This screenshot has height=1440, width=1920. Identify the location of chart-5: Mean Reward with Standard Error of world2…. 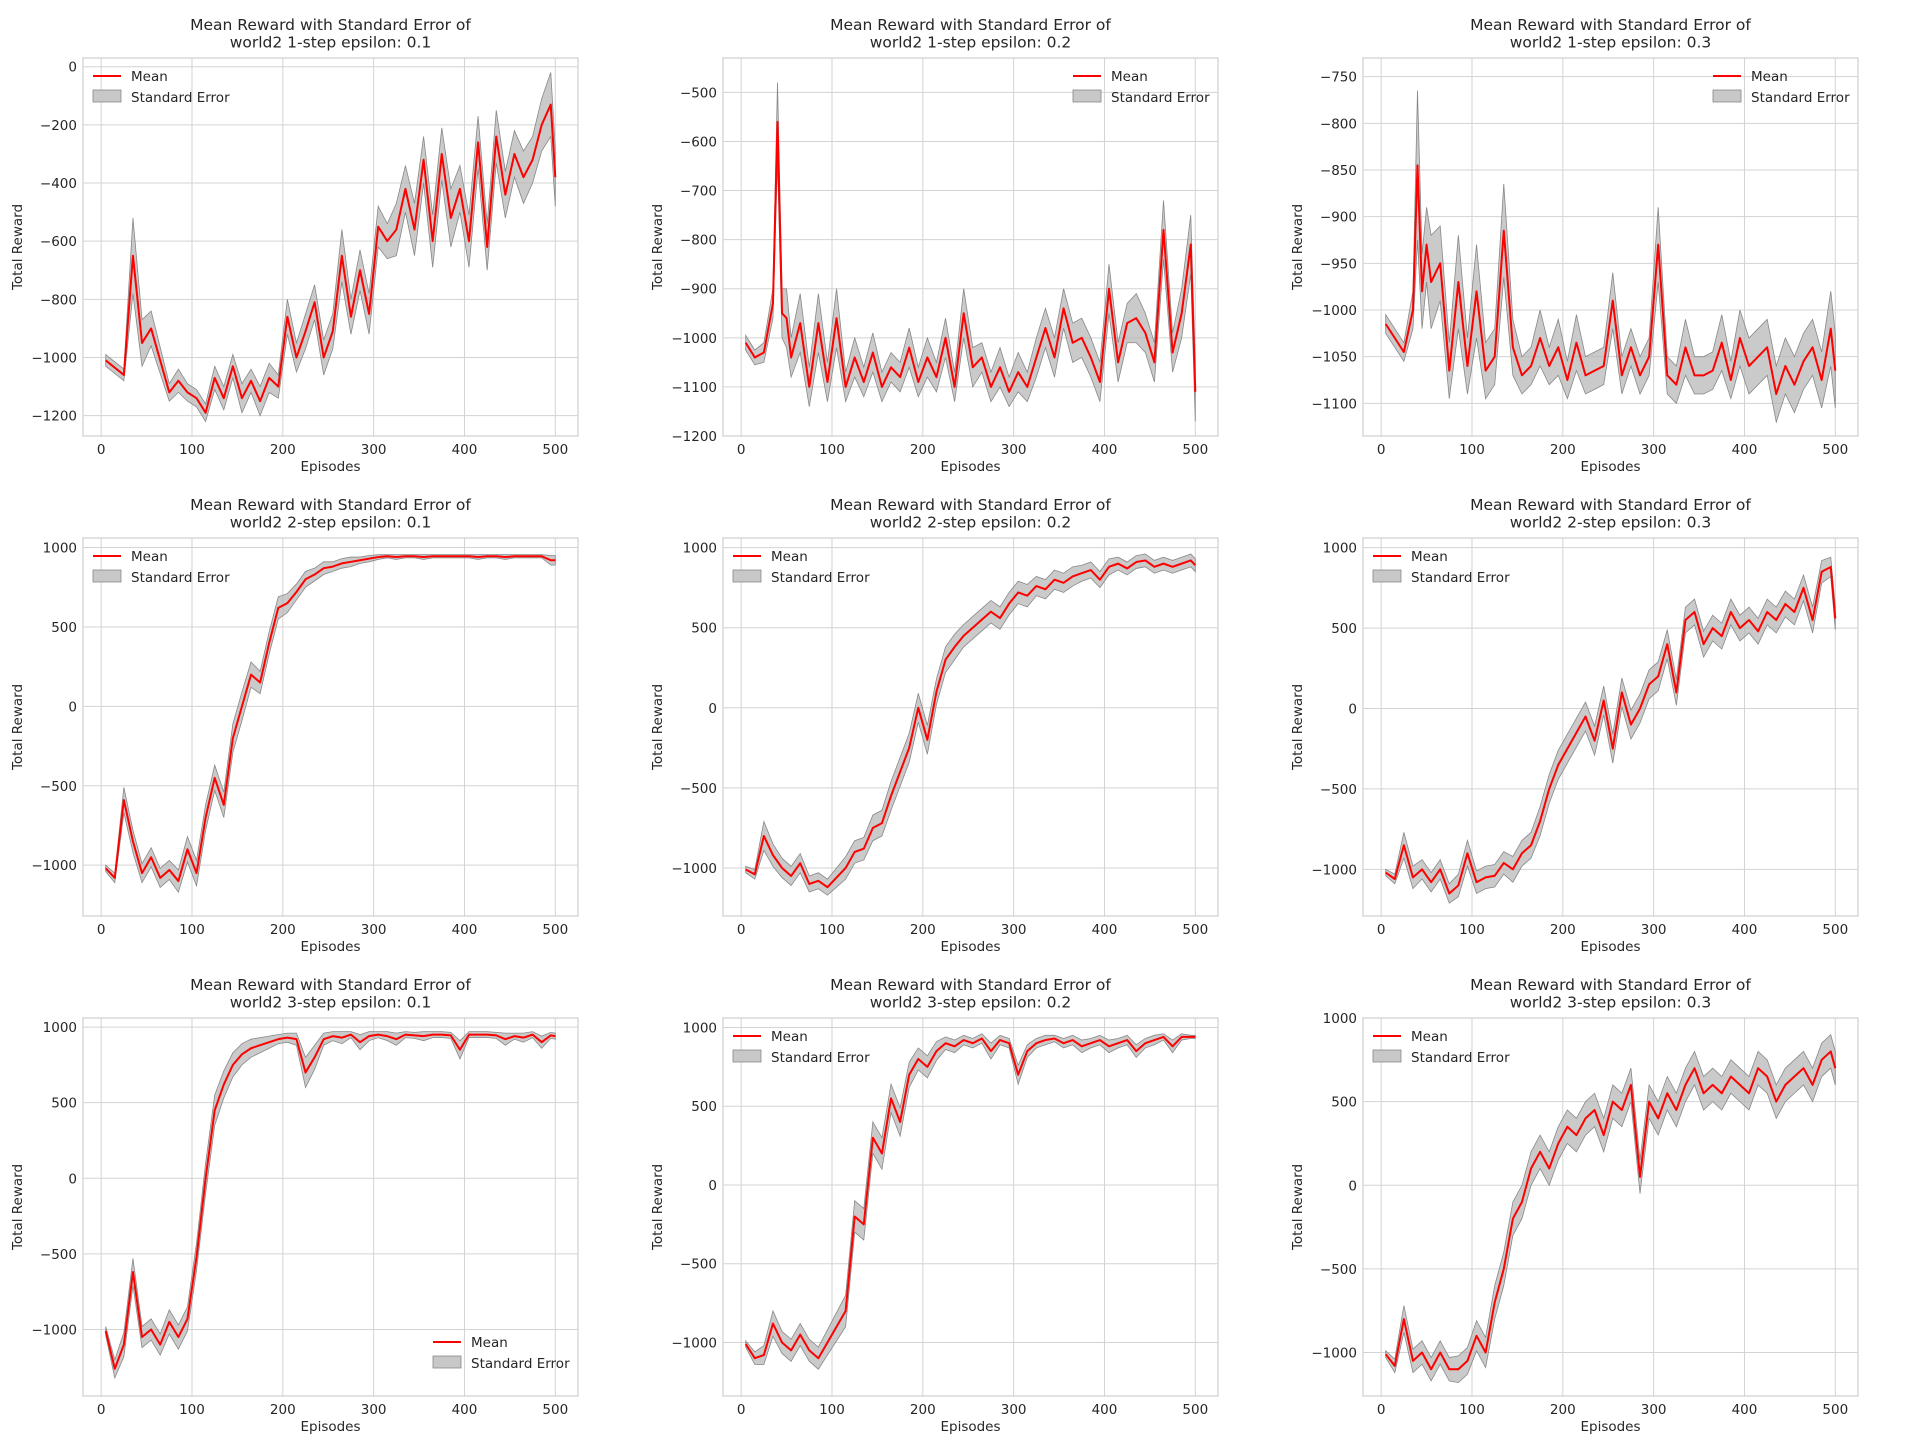
(934, 725).